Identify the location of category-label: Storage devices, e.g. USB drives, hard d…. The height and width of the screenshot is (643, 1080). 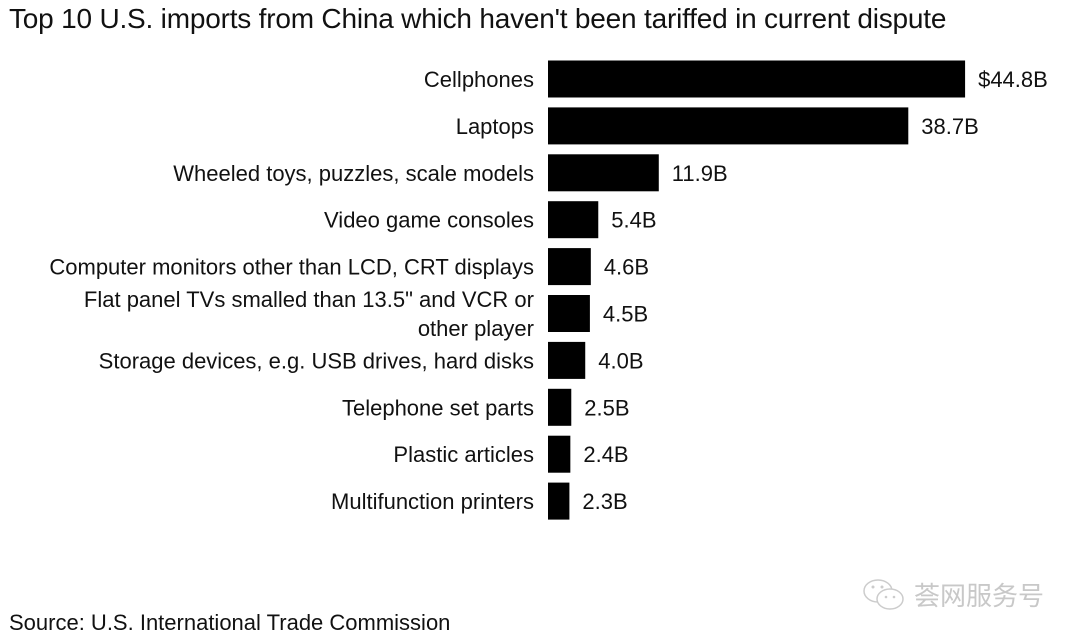
(316, 360).